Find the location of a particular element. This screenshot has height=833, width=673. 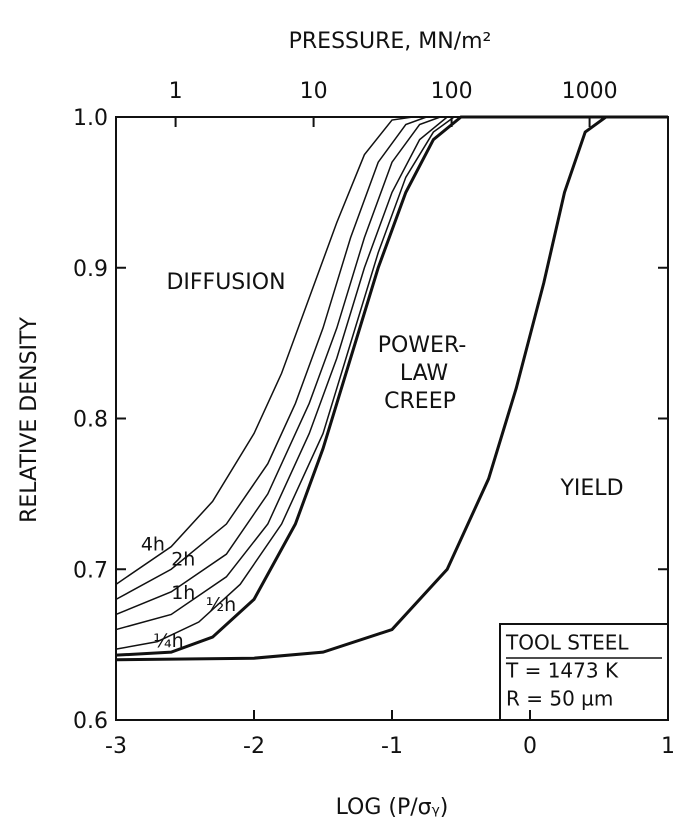

info-text: TOOL STEEL is located at coordinates (567, 643).